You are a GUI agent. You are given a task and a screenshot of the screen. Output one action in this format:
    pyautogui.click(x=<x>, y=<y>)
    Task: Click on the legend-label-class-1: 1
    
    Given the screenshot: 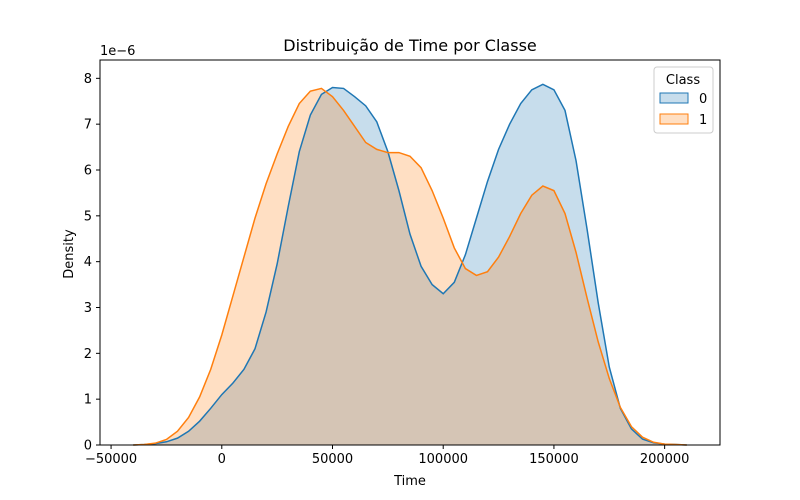 What is the action you would take?
    pyautogui.click(x=703, y=120)
    